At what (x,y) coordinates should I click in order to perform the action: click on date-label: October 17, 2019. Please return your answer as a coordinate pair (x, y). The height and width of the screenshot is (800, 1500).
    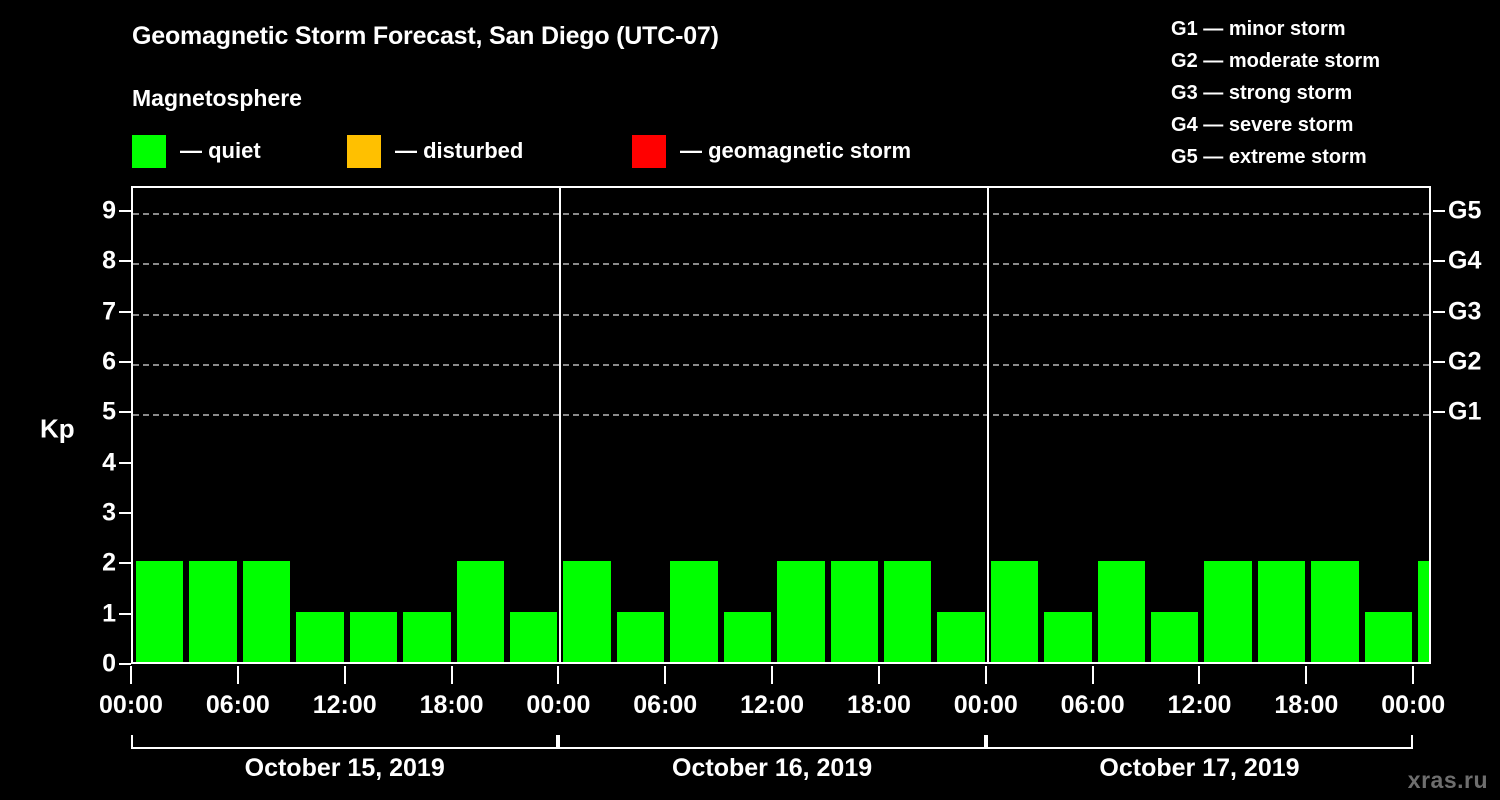
    Looking at the image, I should click on (1199, 768).